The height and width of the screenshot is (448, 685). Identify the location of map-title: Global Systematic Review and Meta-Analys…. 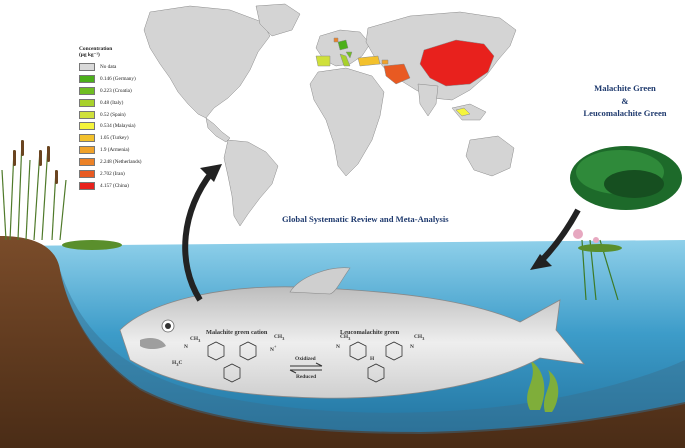
(365, 219).